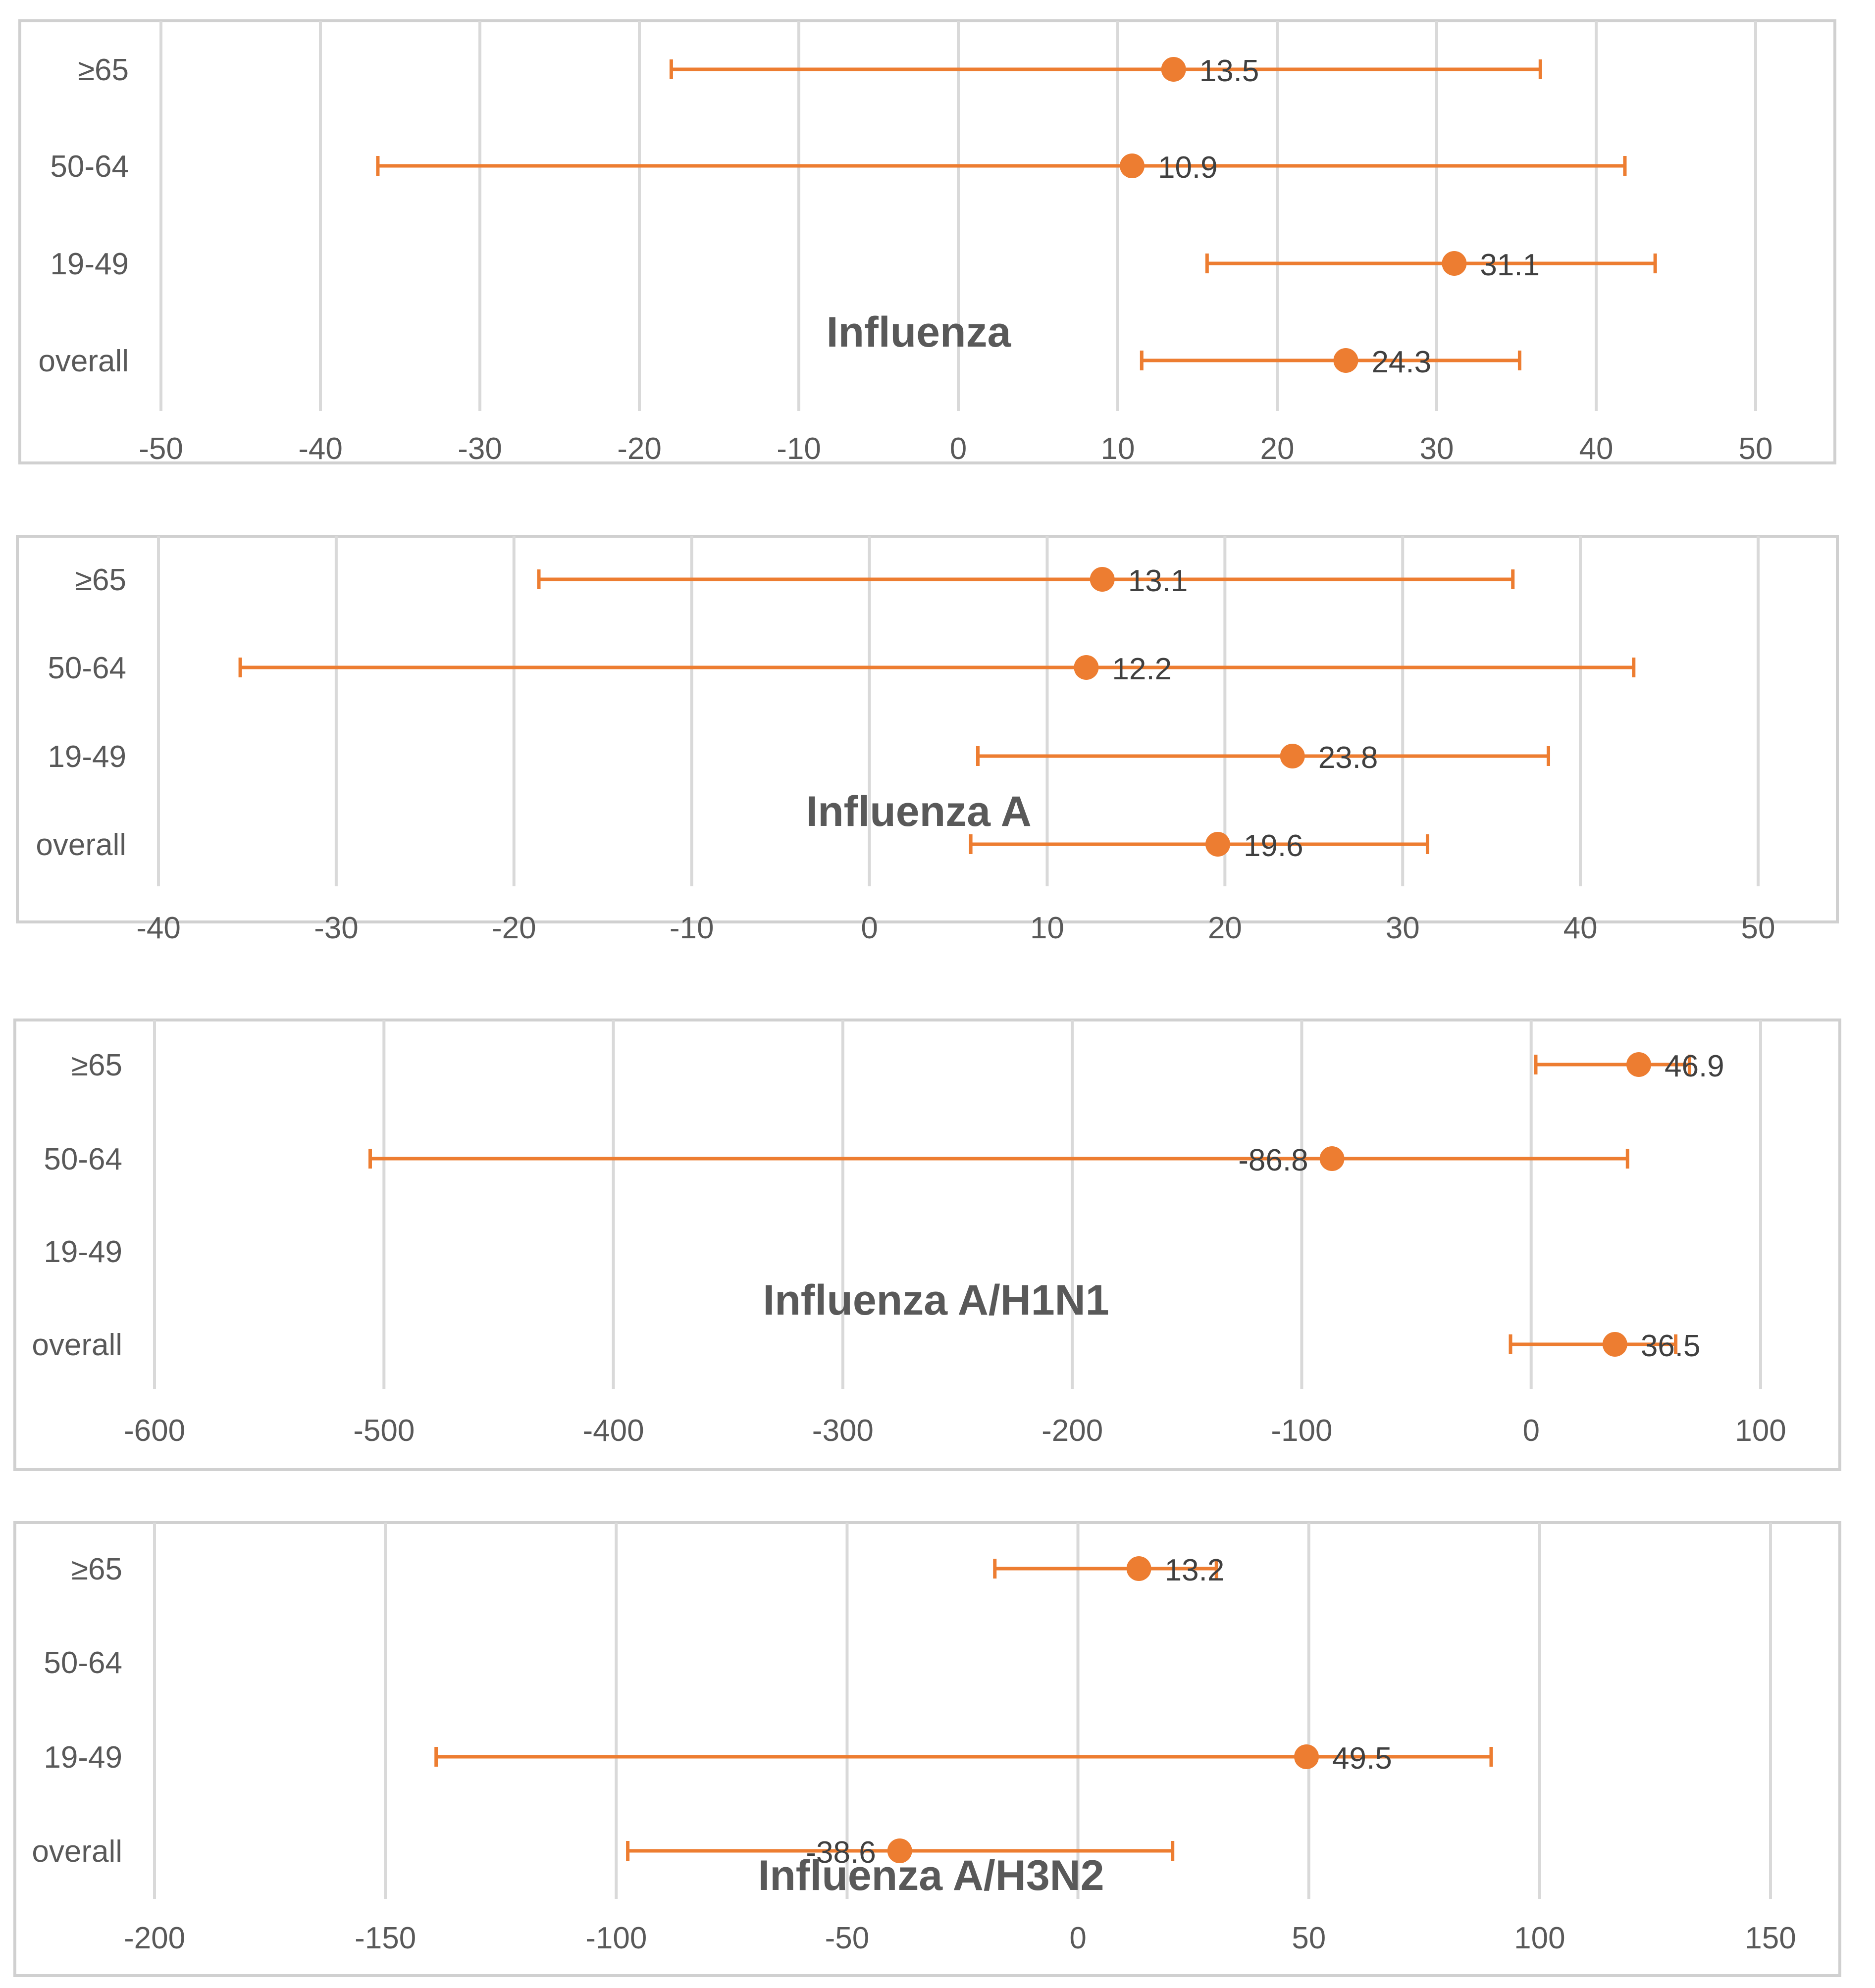 The height and width of the screenshot is (1988, 1875). I want to click on x-tick-label: -300, so click(843, 1431).